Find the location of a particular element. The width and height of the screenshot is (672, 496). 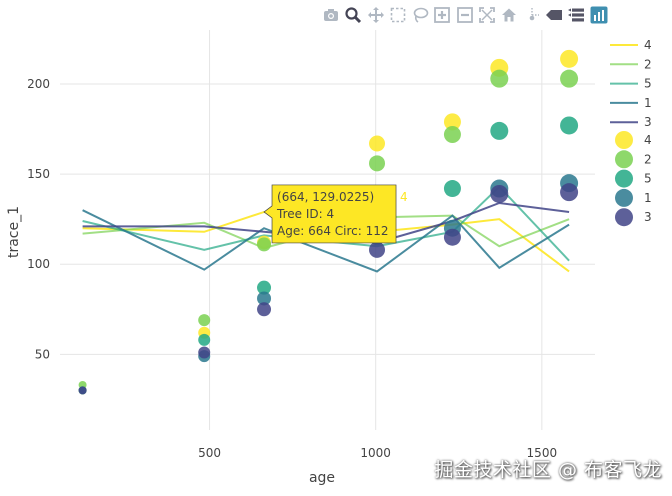

pan-icon is located at coordinates (375, 15).